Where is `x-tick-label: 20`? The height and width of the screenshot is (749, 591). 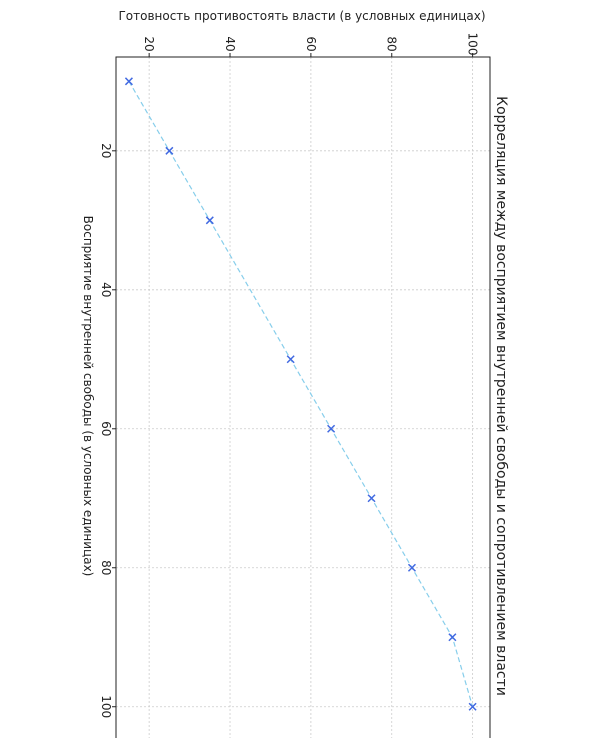 x-tick-label: 20 is located at coordinates (106, 150).